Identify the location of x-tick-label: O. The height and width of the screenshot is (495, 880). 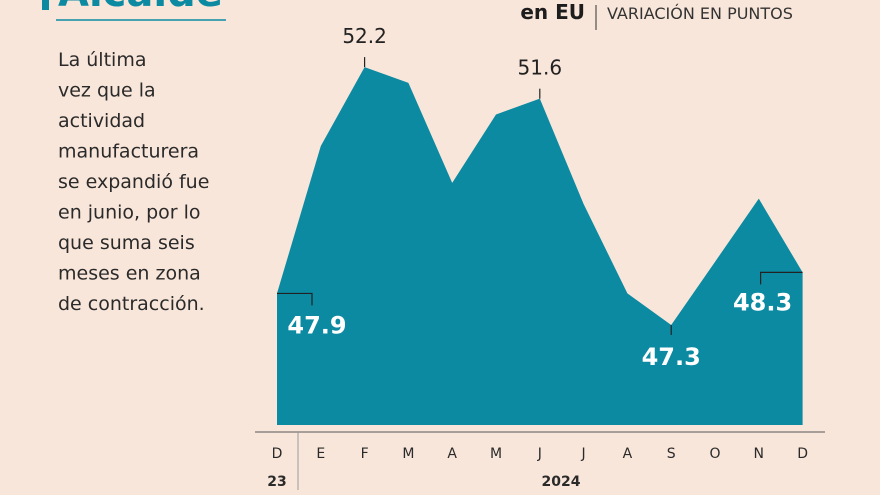
(714, 454).